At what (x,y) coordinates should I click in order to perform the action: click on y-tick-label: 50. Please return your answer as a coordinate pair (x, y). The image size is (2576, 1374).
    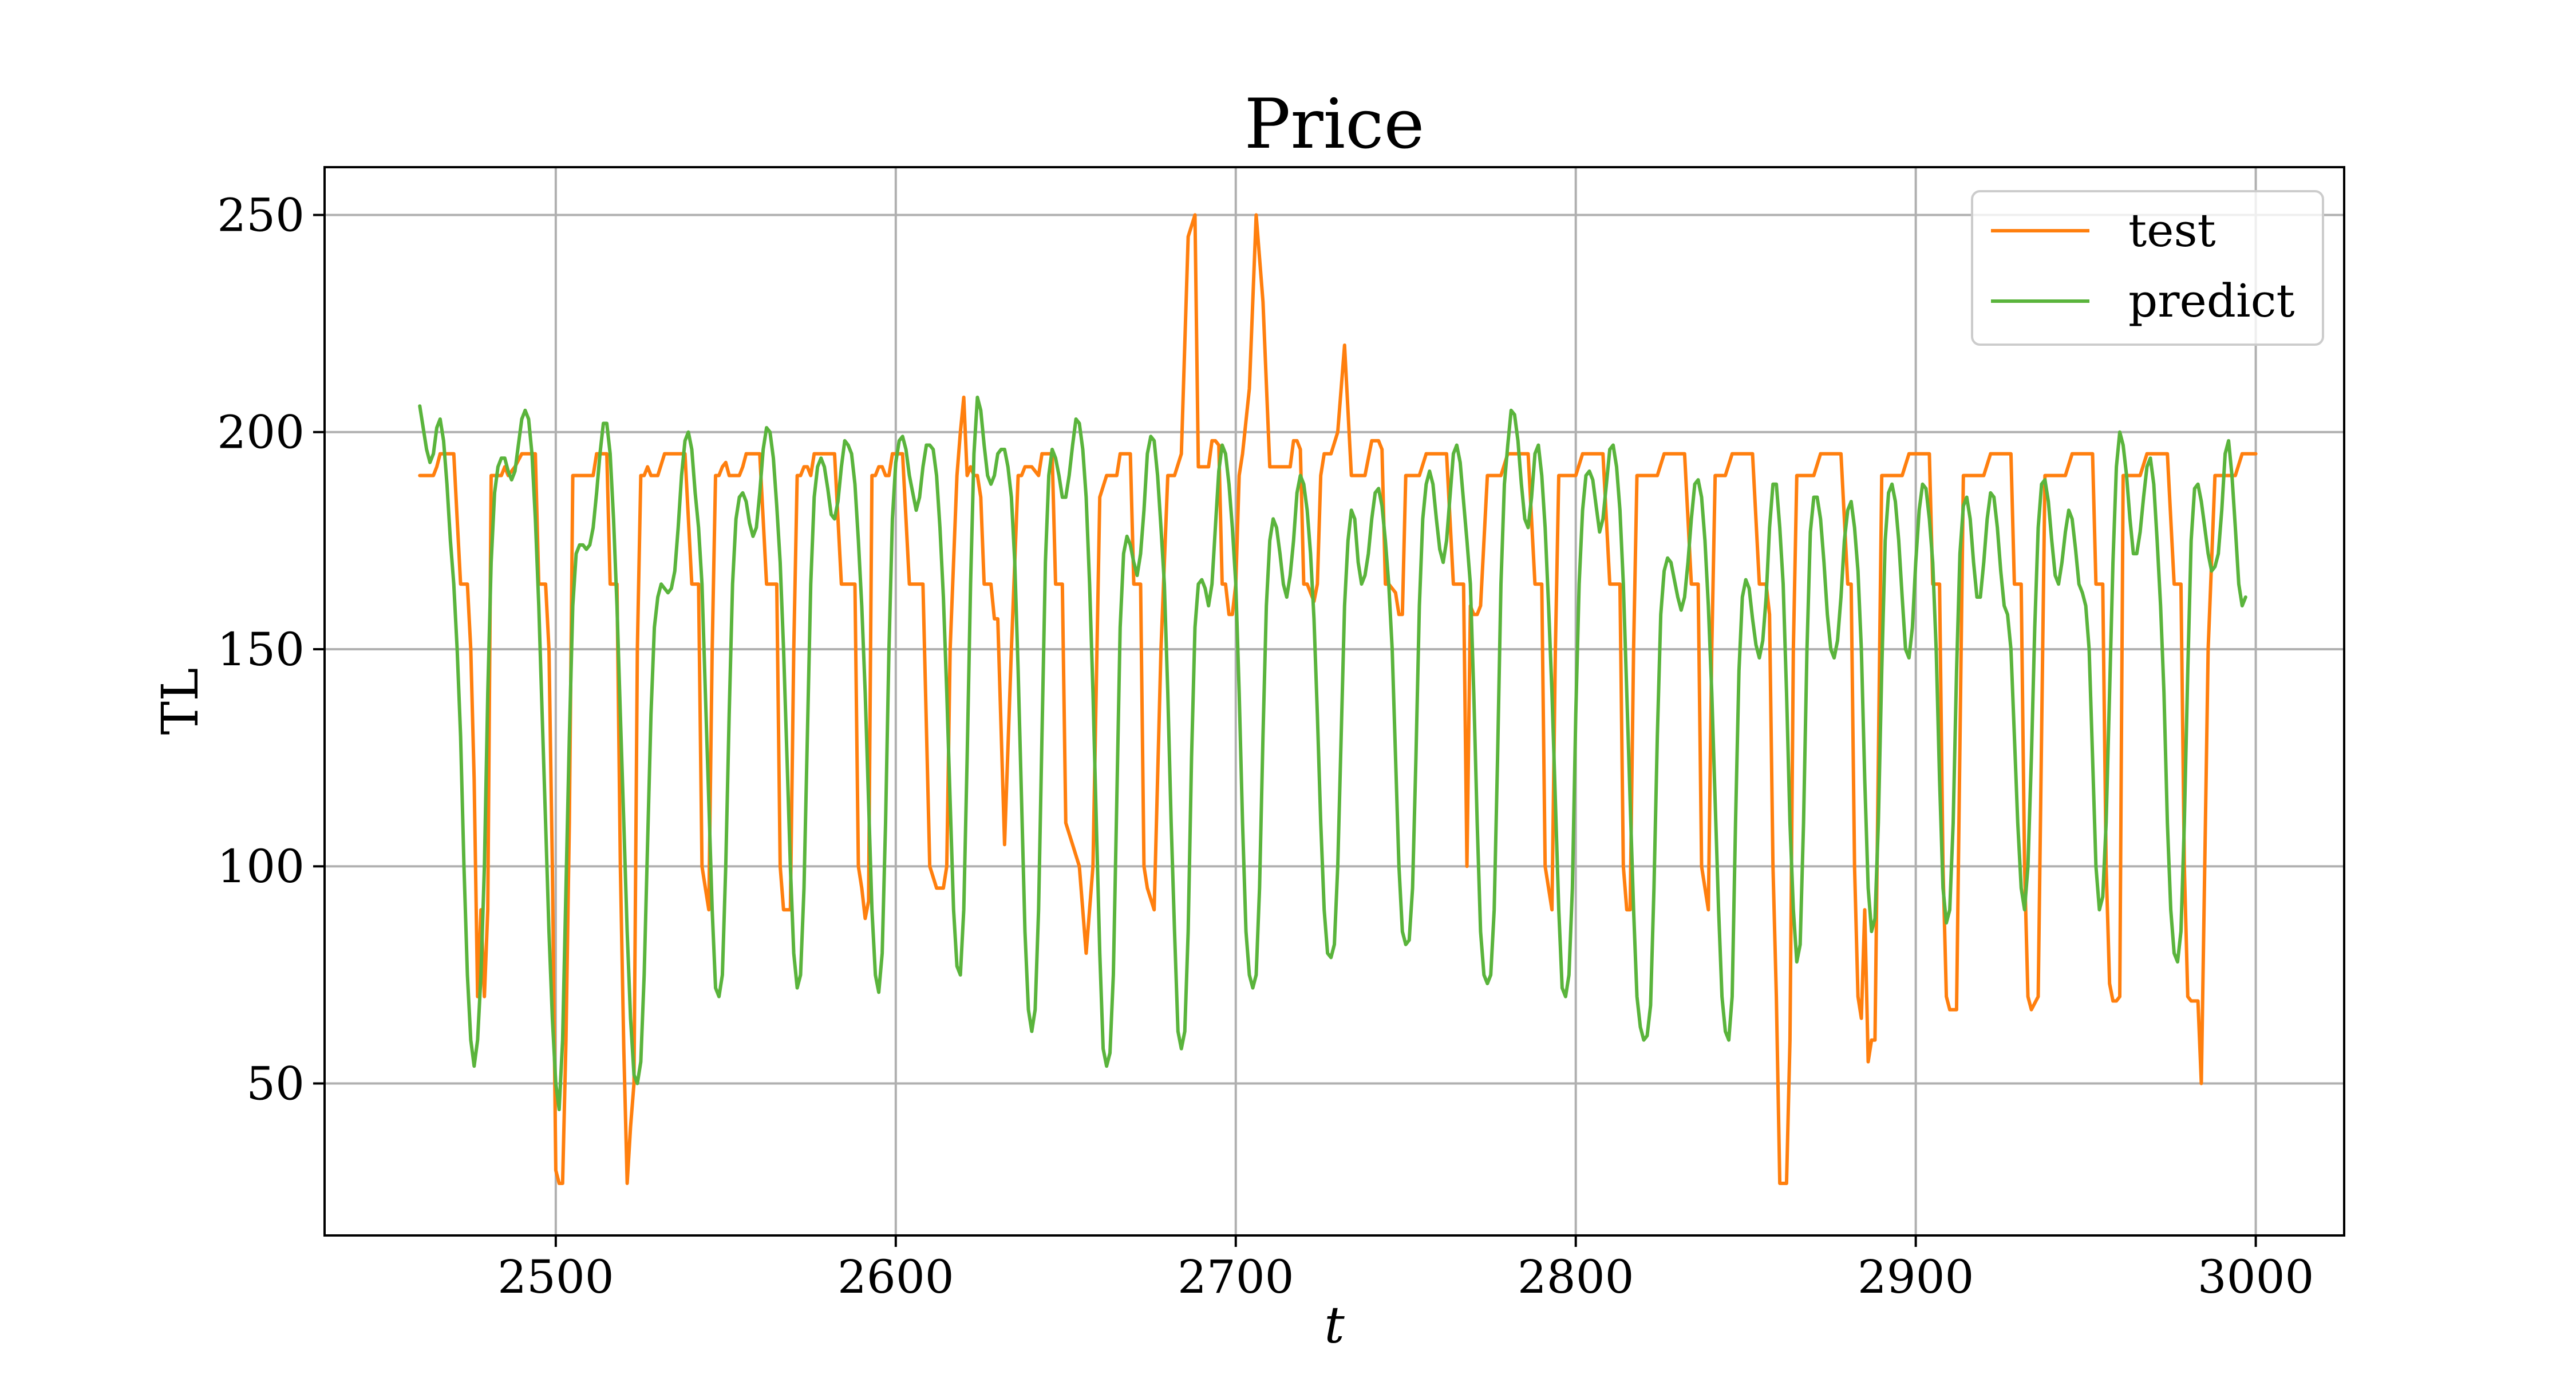
    Looking at the image, I should click on (275, 1084).